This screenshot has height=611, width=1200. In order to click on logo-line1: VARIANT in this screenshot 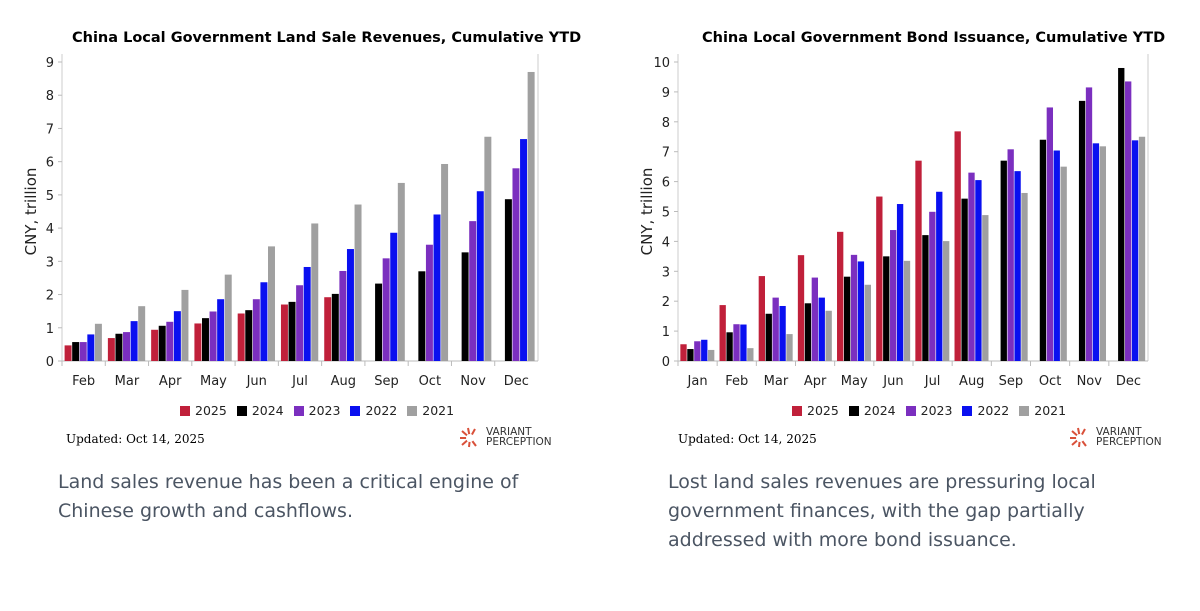, I will do `click(1119, 432)`.